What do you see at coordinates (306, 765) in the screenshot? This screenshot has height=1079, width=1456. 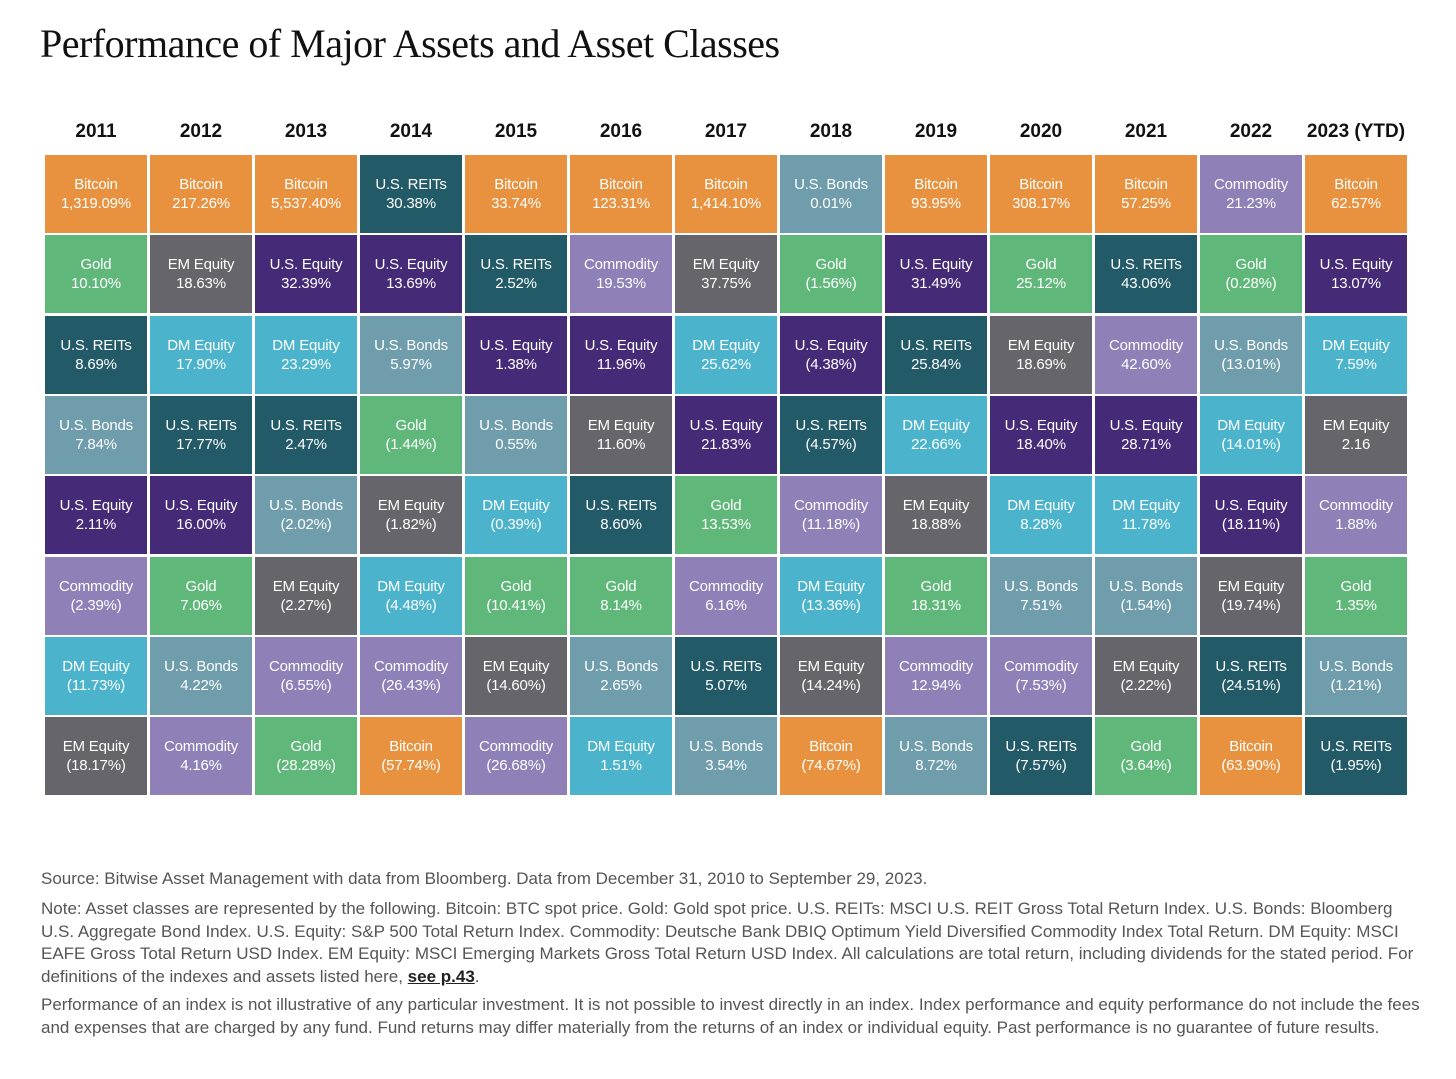 I see `asset-return: (28.28%)` at bounding box center [306, 765].